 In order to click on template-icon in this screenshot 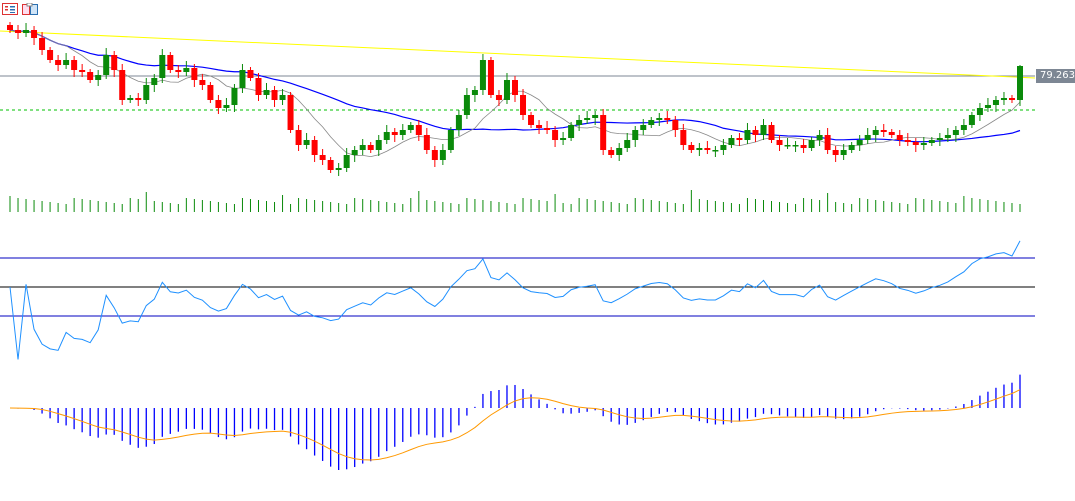, I will do `click(30, 9)`.